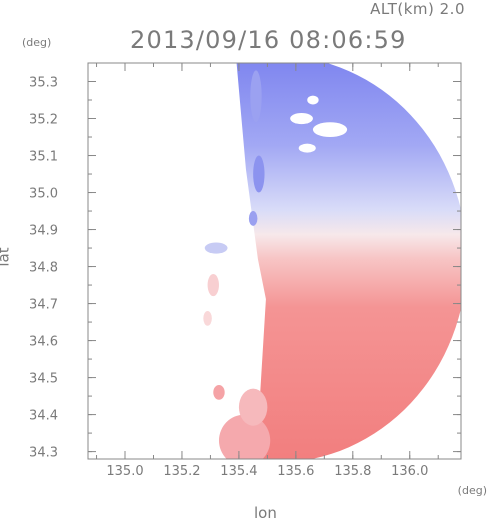 The image size is (491, 522). What do you see at coordinates (181, 471) in the screenshot?
I see `x-tick-label: 135.2` at bounding box center [181, 471].